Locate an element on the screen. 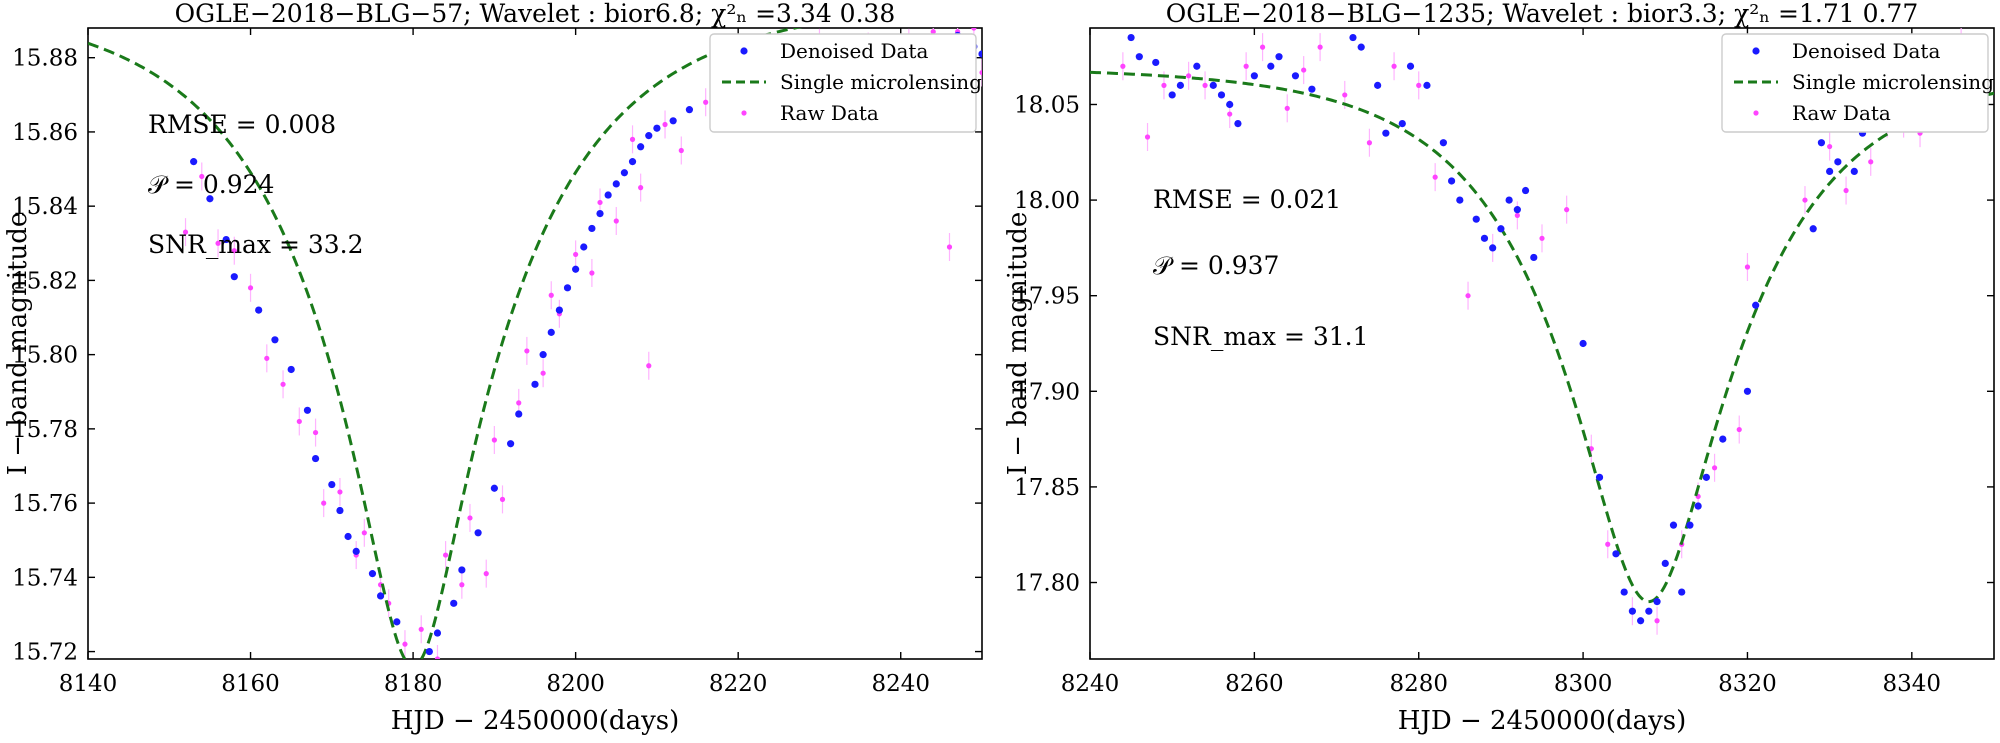 The width and height of the screenshot is (2000, 743). x-tick-label: 8280 is located at coordinates (1418, 684).